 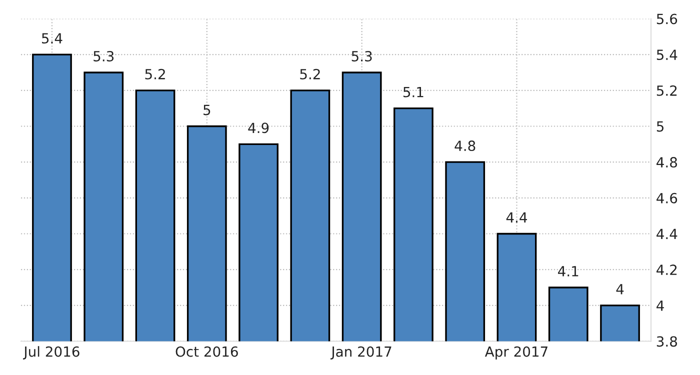 I want to click on data-label: 4, so click(x=620, y=289).